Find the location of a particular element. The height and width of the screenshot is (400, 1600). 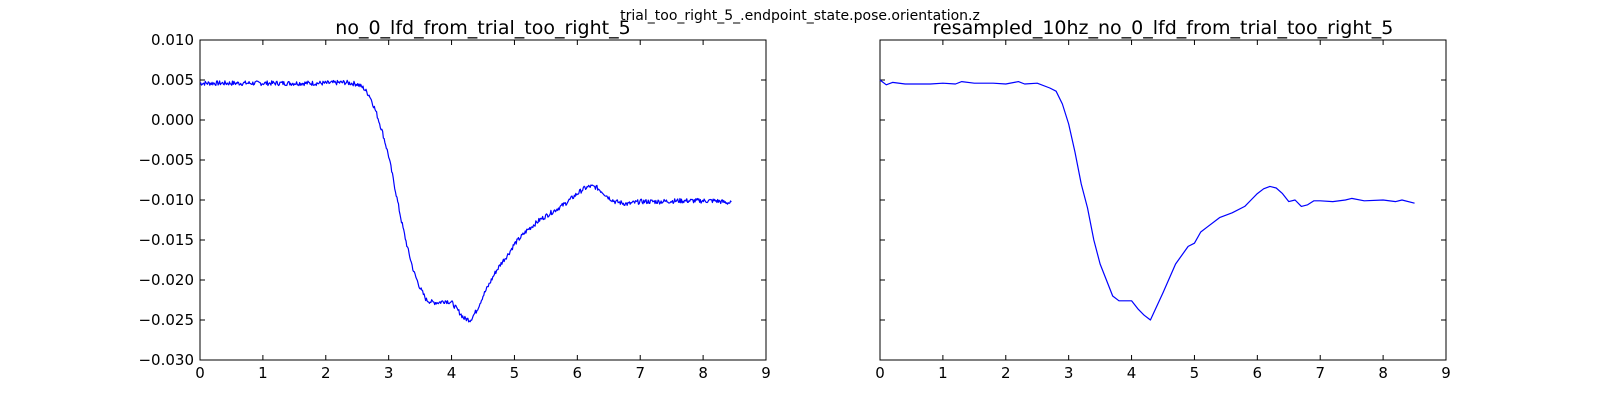

y-tick-label: −0.030 is located at coordinates (166, 360).